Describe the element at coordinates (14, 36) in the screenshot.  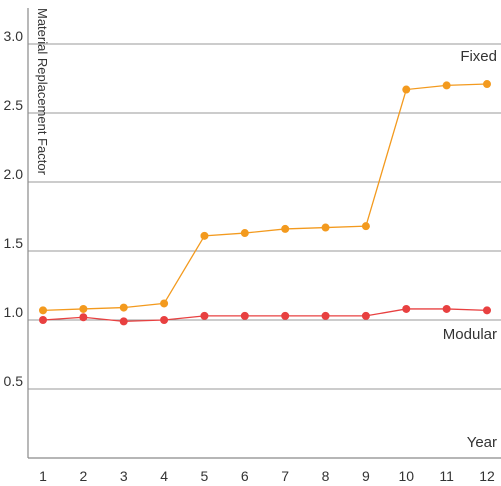
I see `y-tick-label: 3.0` at that location.